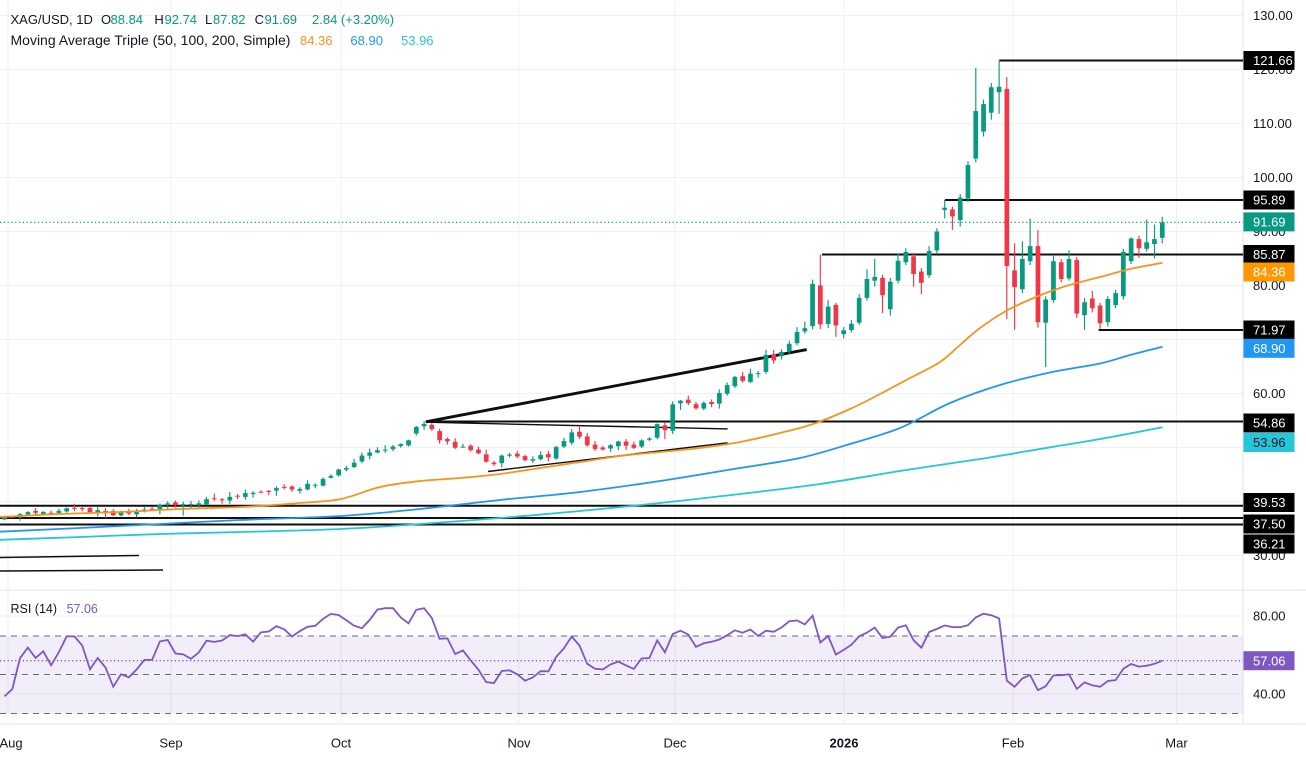  I want to click on svg-text: 100.00, so click(1273, 177).